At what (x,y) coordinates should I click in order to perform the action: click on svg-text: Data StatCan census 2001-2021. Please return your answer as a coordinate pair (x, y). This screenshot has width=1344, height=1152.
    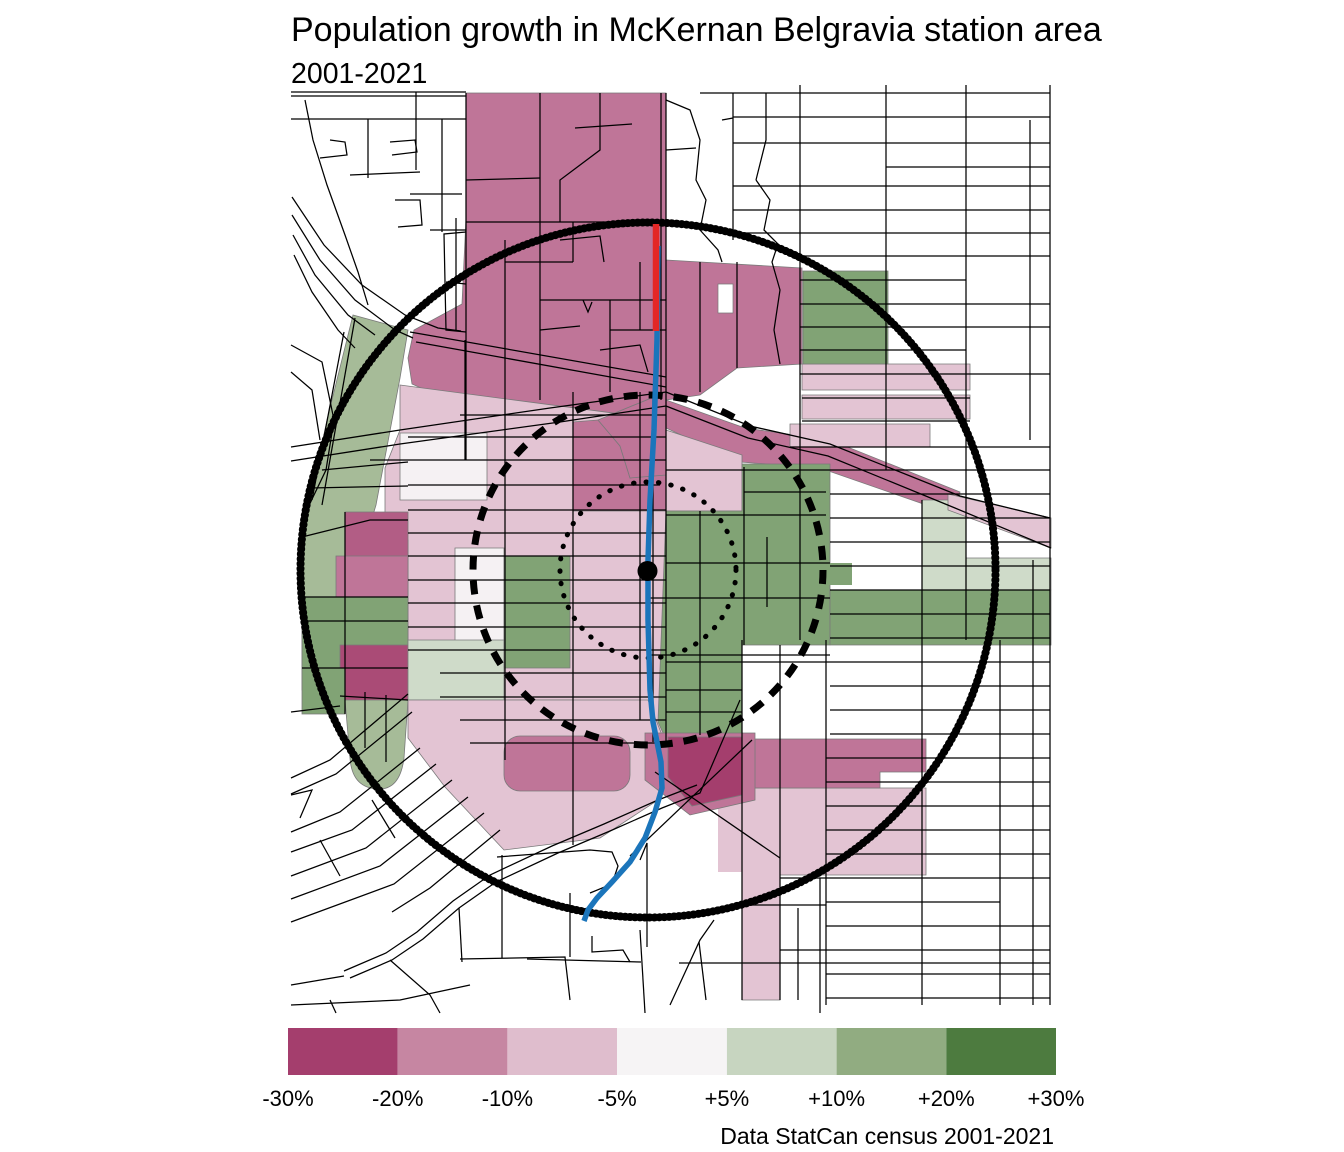
    Looking at the image, I should click on (887, 1136).